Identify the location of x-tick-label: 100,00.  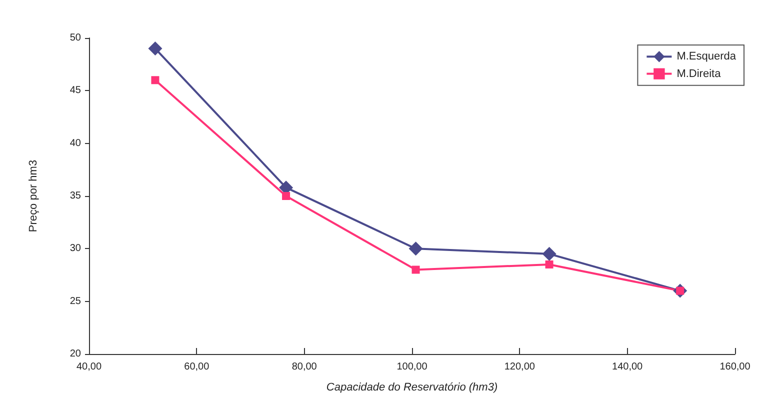
(412, 367).